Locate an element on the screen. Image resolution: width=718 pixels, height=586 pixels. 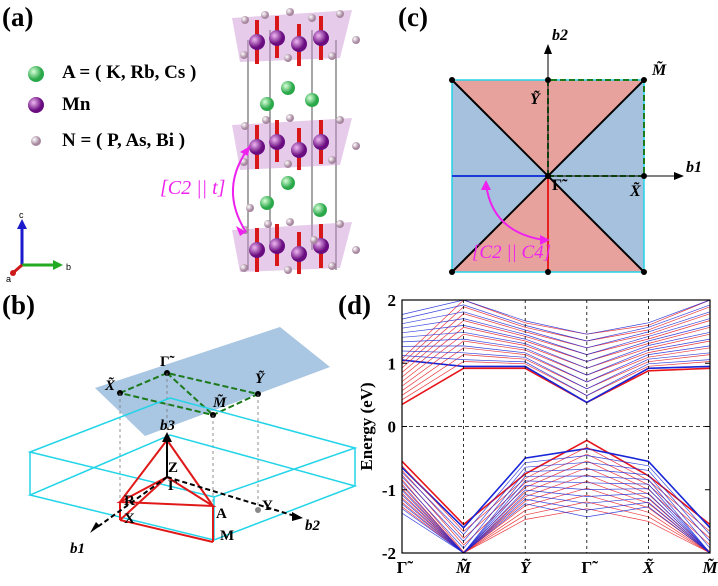
axis-a-label: a is located at coordinates (8, 279).